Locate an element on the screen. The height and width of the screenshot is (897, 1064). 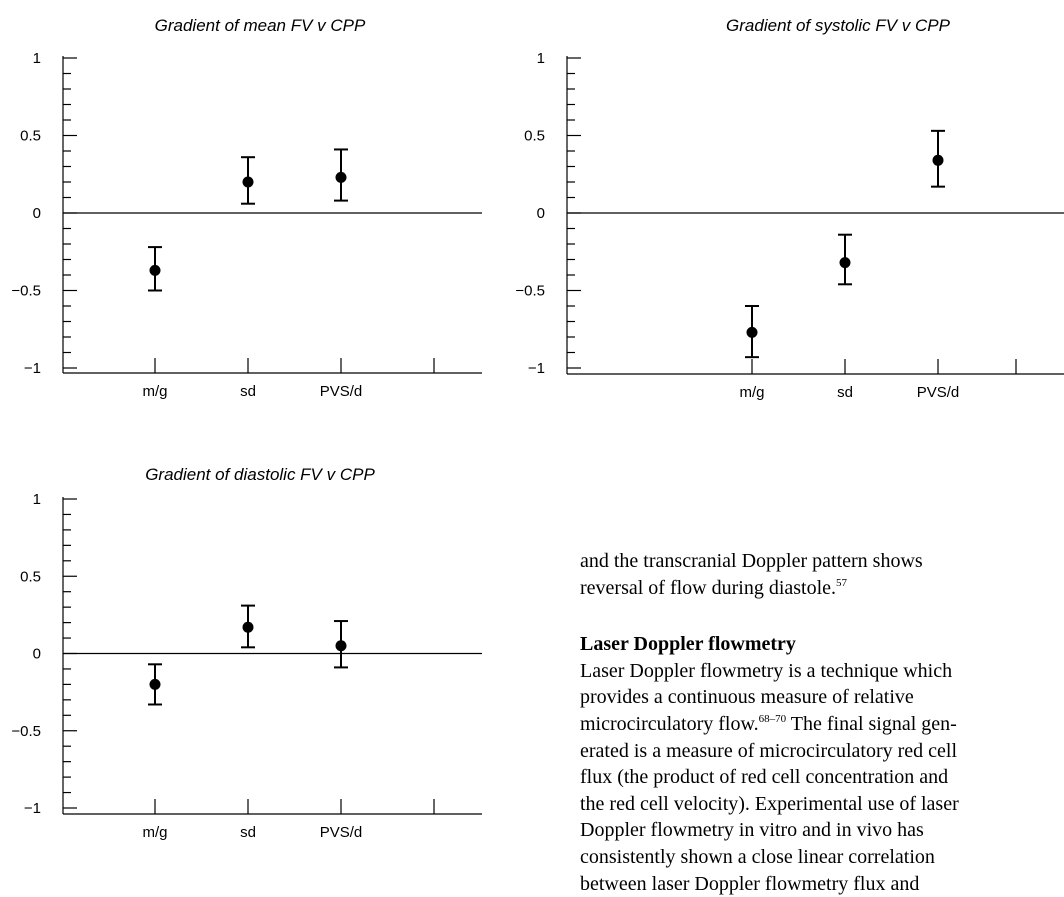
reference-68-70: 68–70 is located at coordinates (772, 718).